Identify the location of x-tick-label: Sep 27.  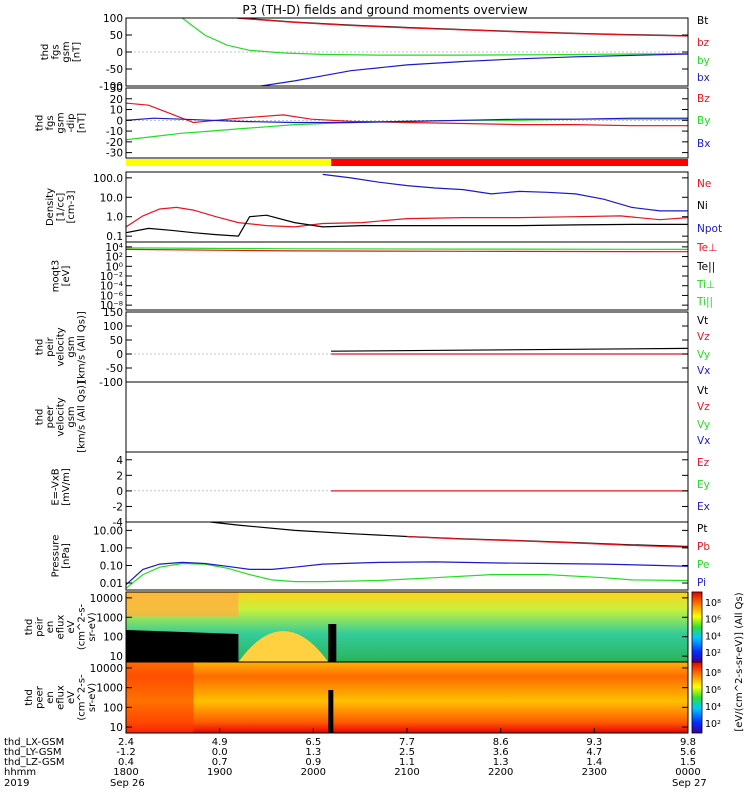
(689, 783).